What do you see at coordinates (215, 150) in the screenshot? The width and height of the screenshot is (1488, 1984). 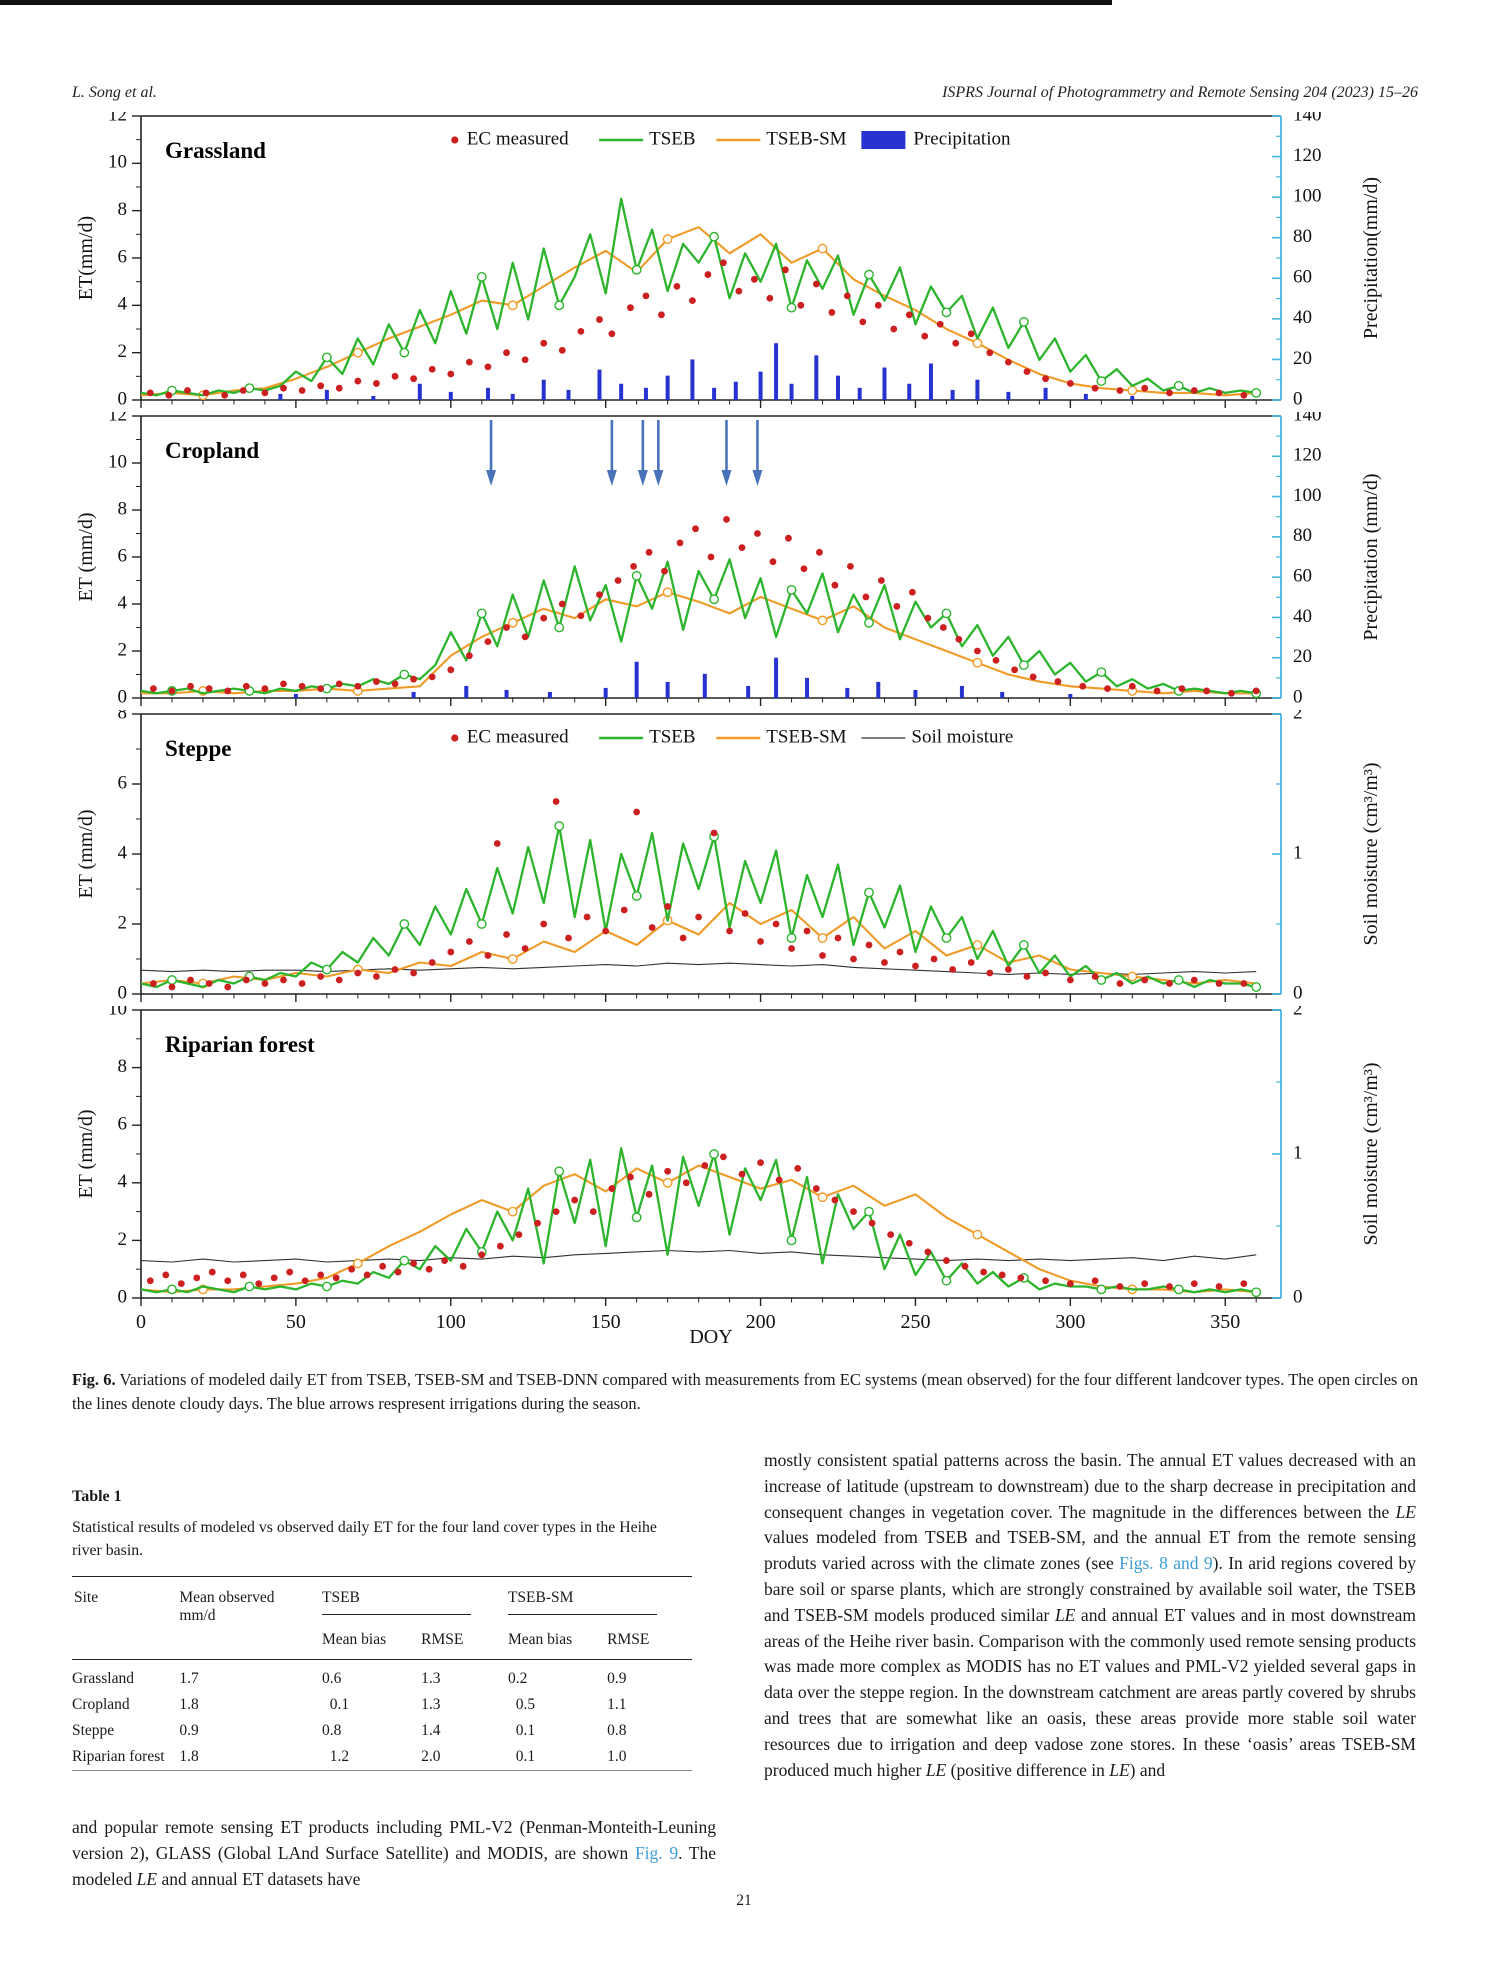 I see `panel-title: Grassland` at bounding box center [215, 150].